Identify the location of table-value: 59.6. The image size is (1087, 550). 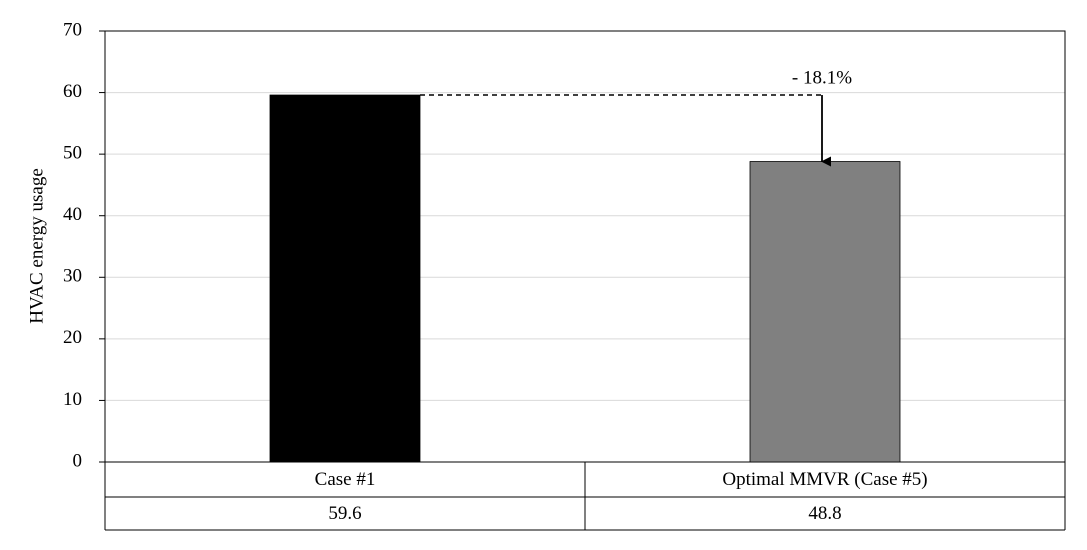
(344, 513).